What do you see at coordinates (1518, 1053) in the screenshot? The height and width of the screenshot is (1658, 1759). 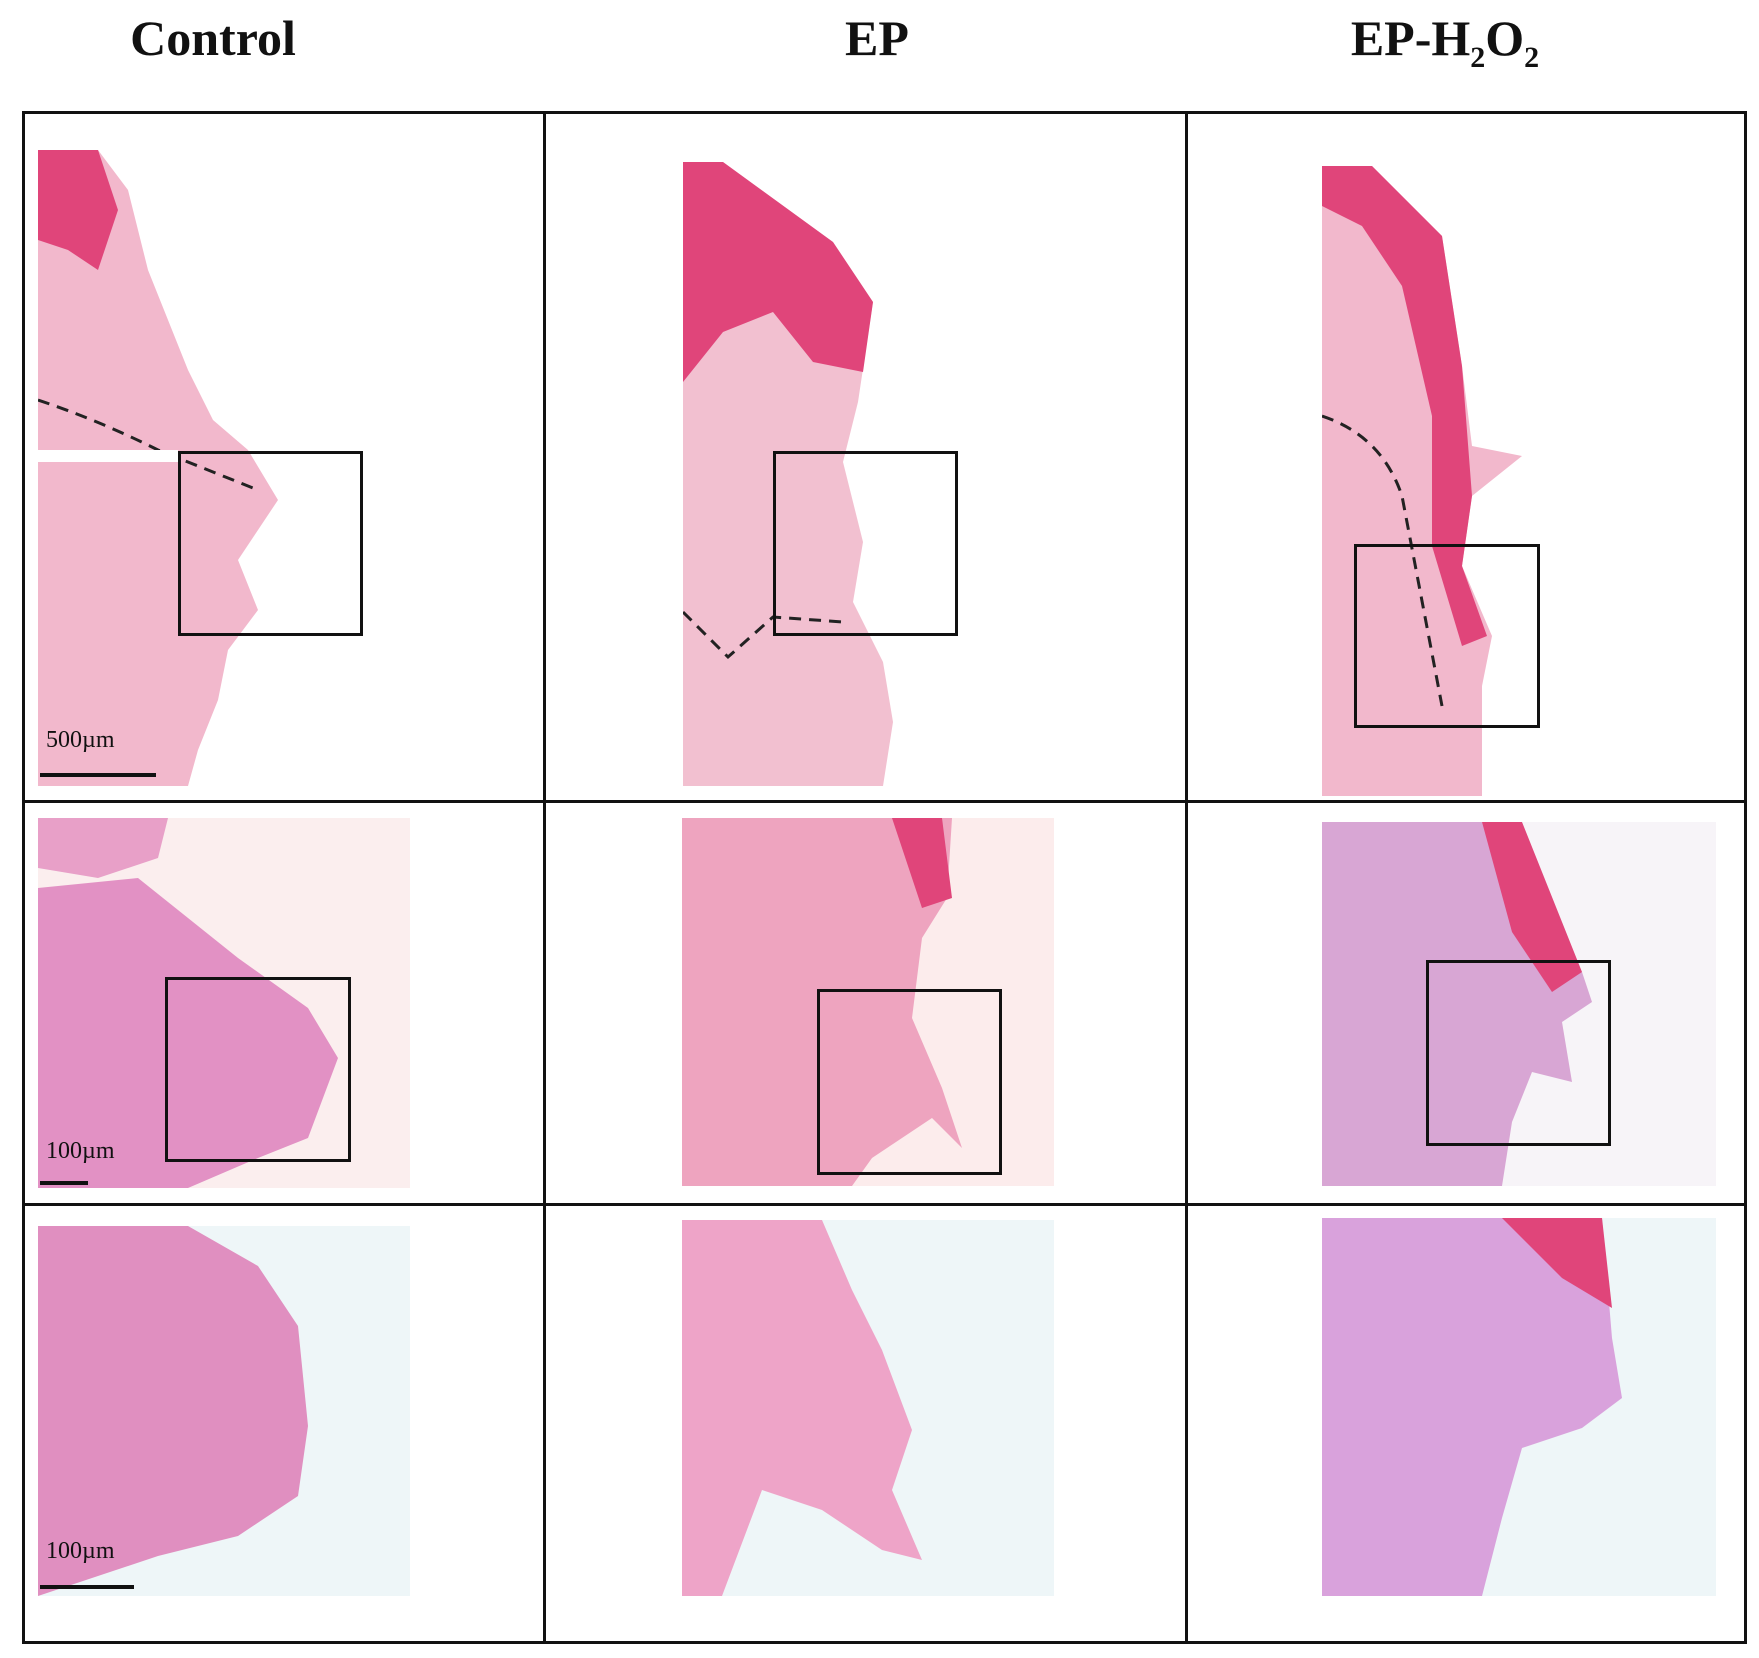 I see `zoom-box-ep-h2o2-row2` at bounding box center [1518, 1053].